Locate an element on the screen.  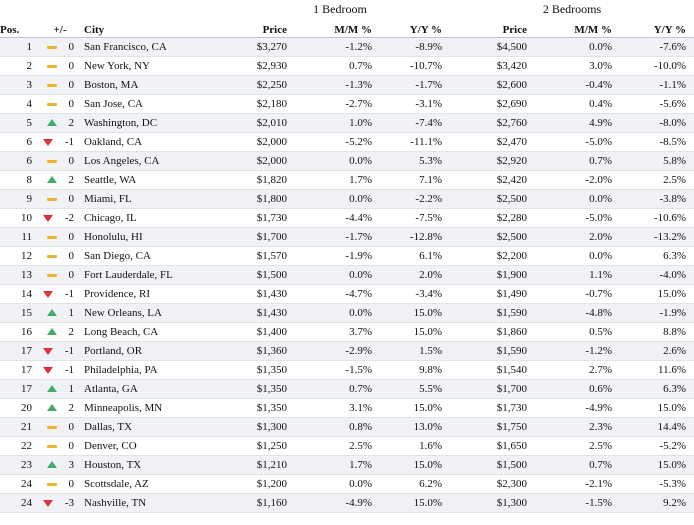
column-header-price-2br: Price is located at coordinates (492, 27).